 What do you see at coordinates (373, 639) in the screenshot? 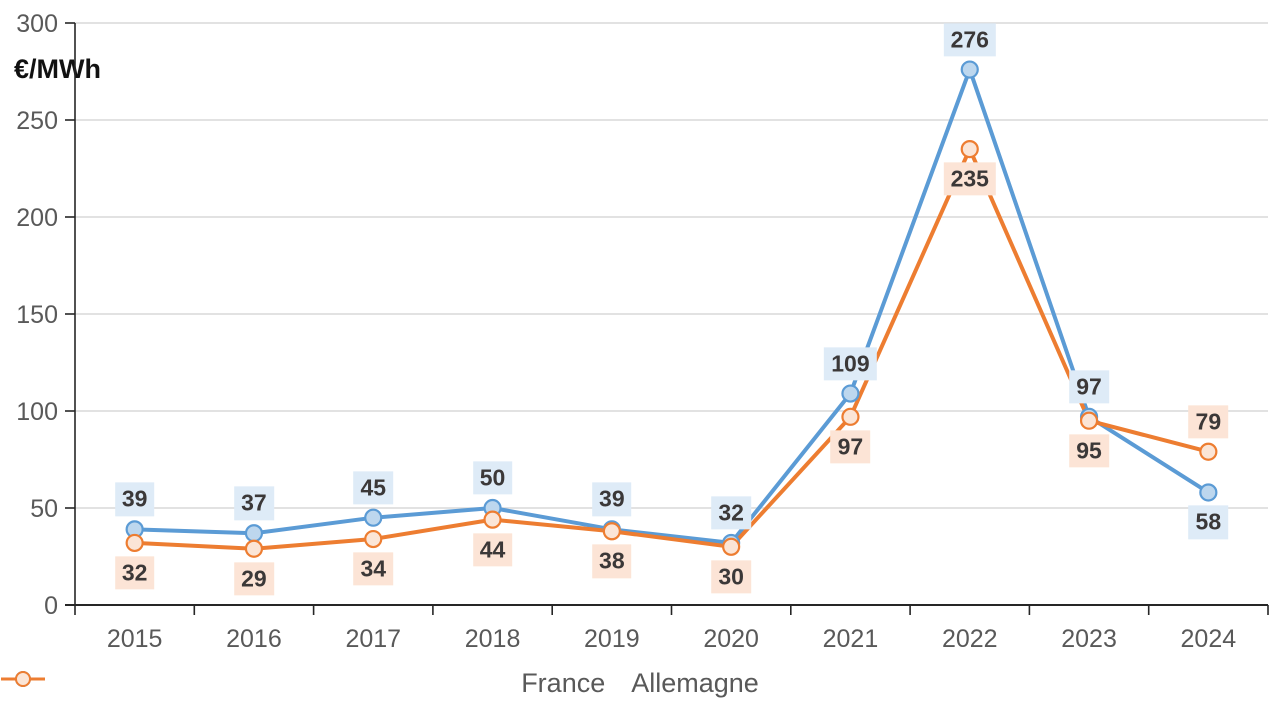
I see `x-axis-tick-label: 2017` at bounding box center [373, 639].